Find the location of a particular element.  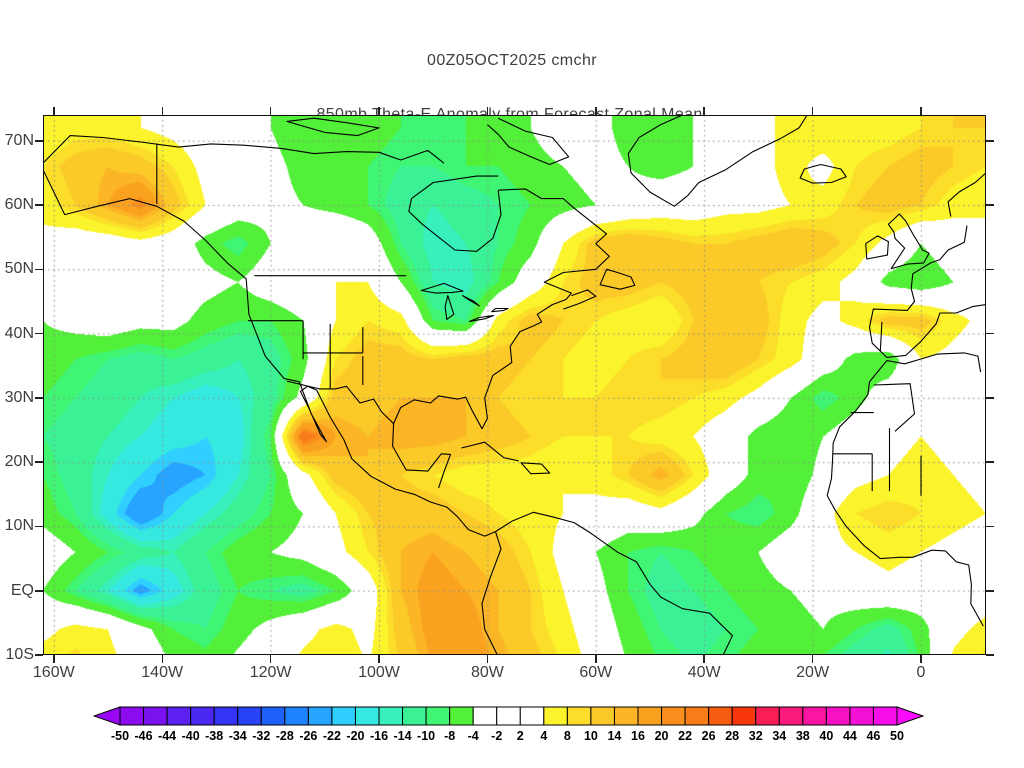

colorbar-tick-label: 16 is located at coordinates (638, 736).